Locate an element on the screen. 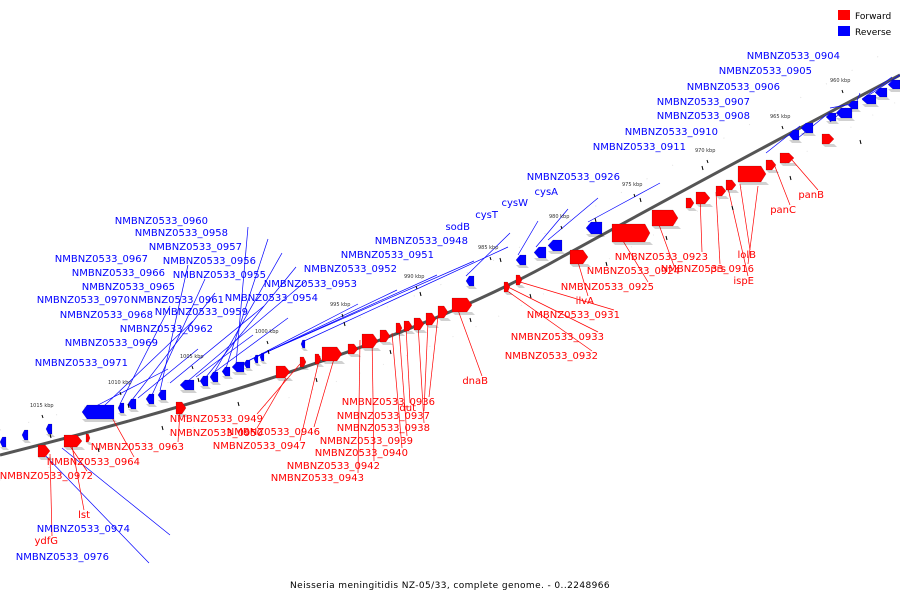 Image resolution: width=900 pixels, height=600 pixels. reverse-gene-label-nmbnz0533-0952: NMBNZ0533_0952 is located at coordinates (350, 269).